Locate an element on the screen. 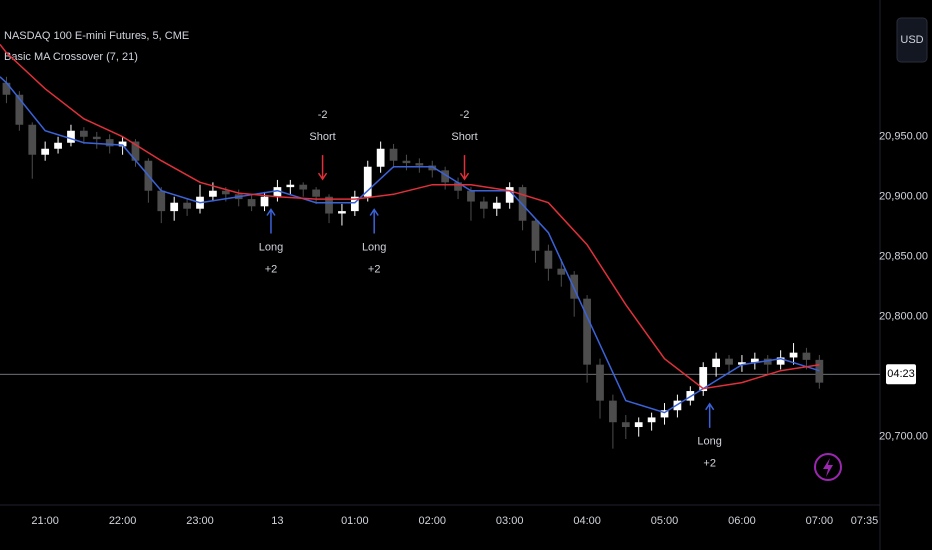 Image resolution: width=932 pixels, height=550 pixels. y-tick-label: 20,800.00 is located at coordinates (903, 317).